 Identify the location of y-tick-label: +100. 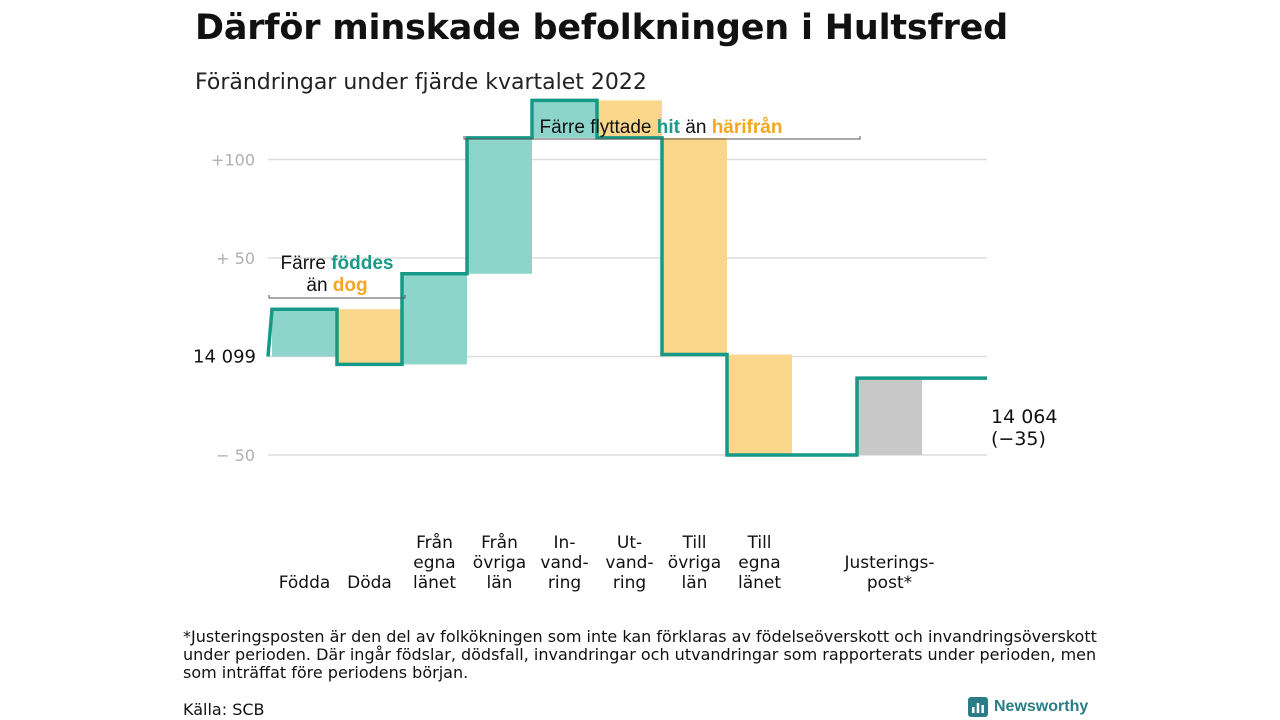
(233, 160).